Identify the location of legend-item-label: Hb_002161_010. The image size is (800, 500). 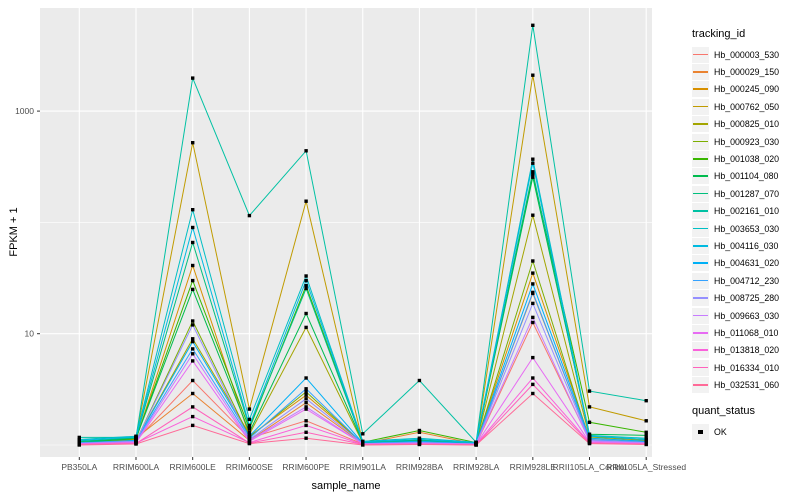
(747, 211).